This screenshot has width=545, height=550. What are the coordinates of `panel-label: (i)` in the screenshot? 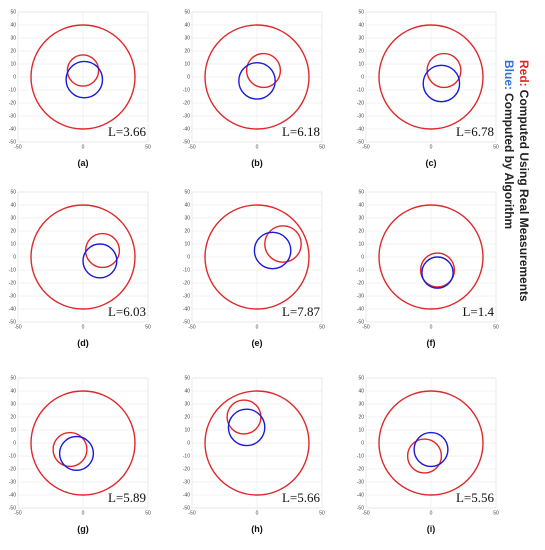 It's located at (431, 529).